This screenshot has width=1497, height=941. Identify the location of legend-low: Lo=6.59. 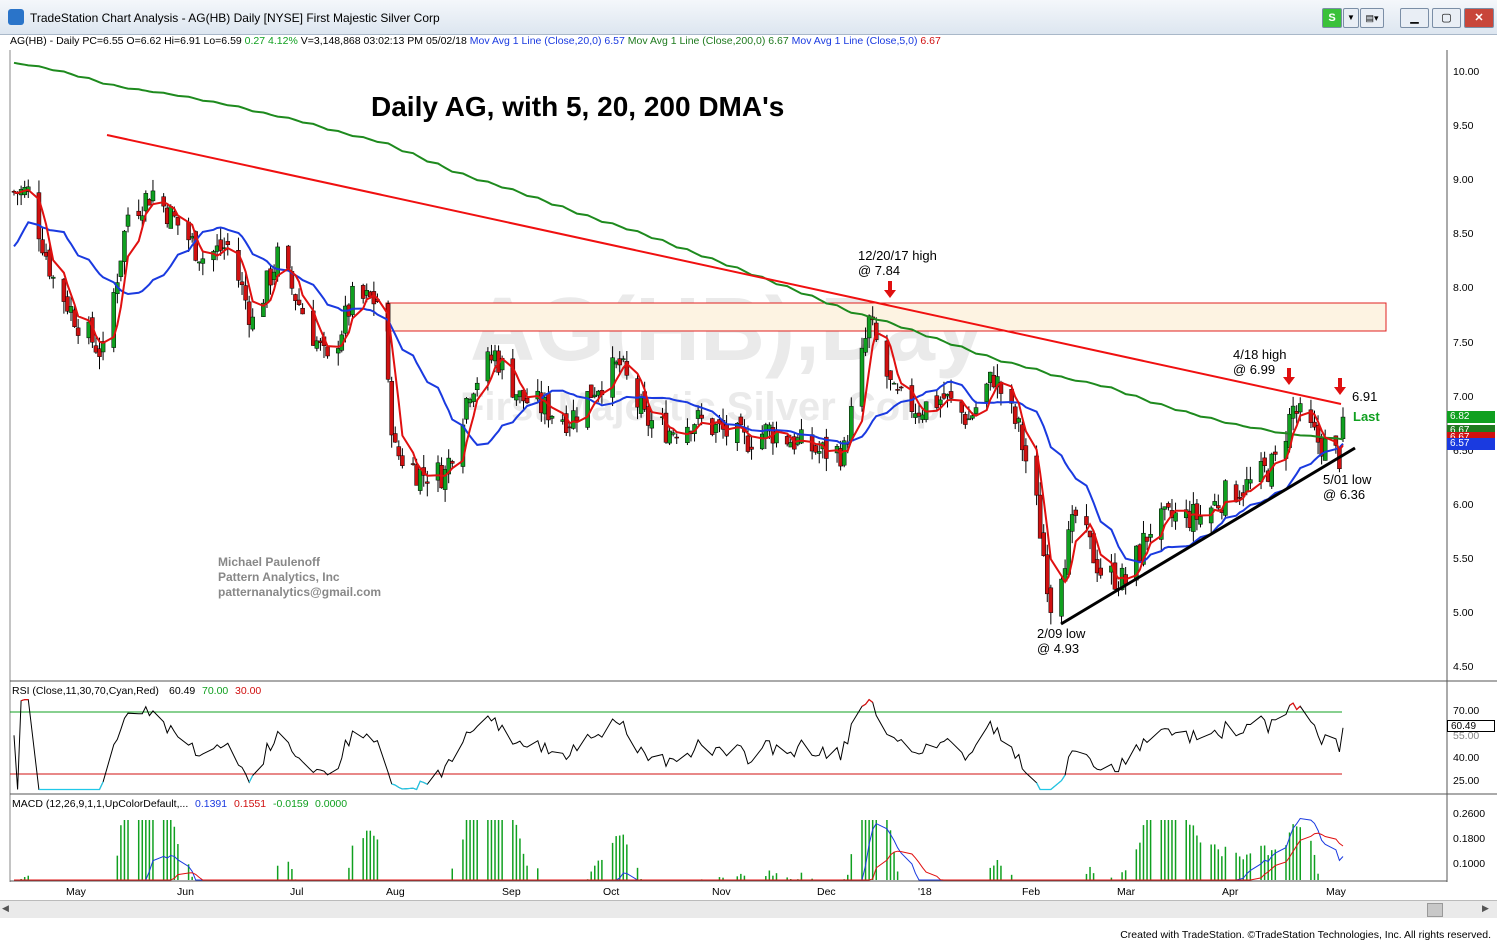
(222, 41).